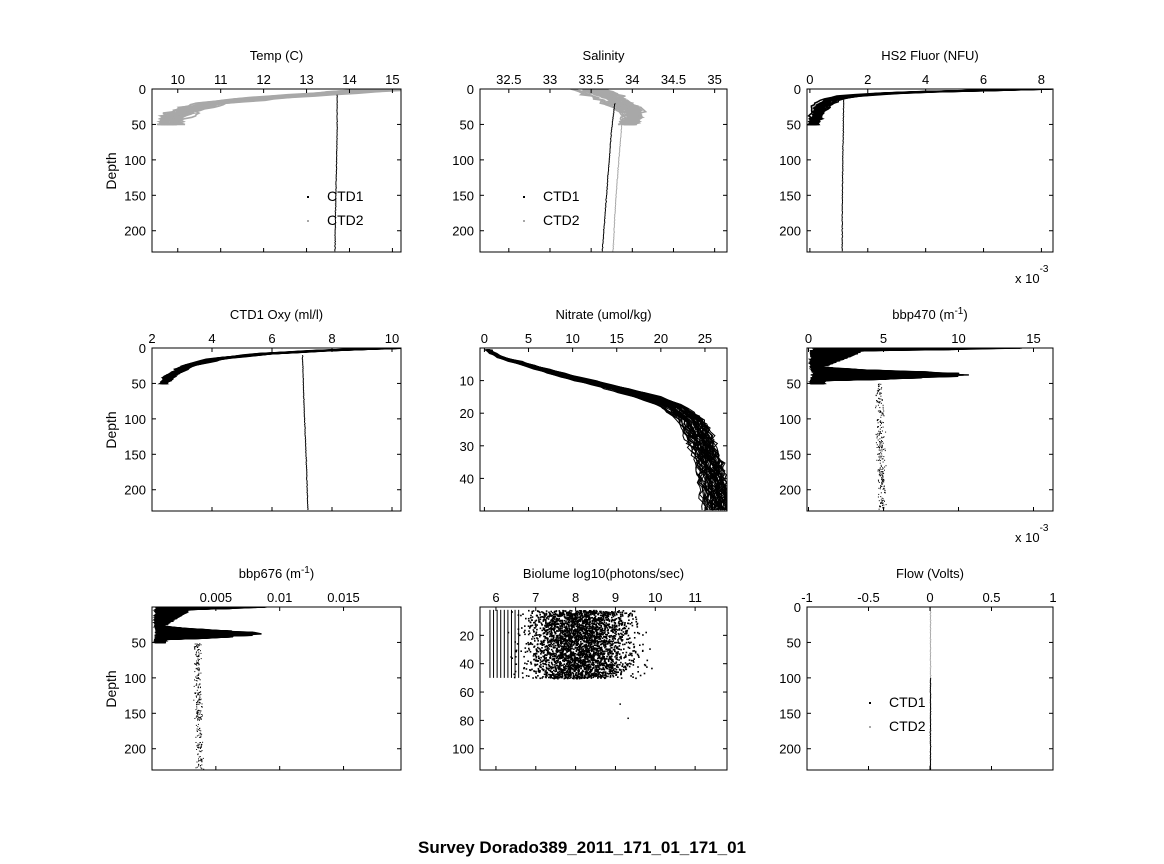 The image size is (1164, 864). I want to click on x-tick-label: 13, so click(306, 79).